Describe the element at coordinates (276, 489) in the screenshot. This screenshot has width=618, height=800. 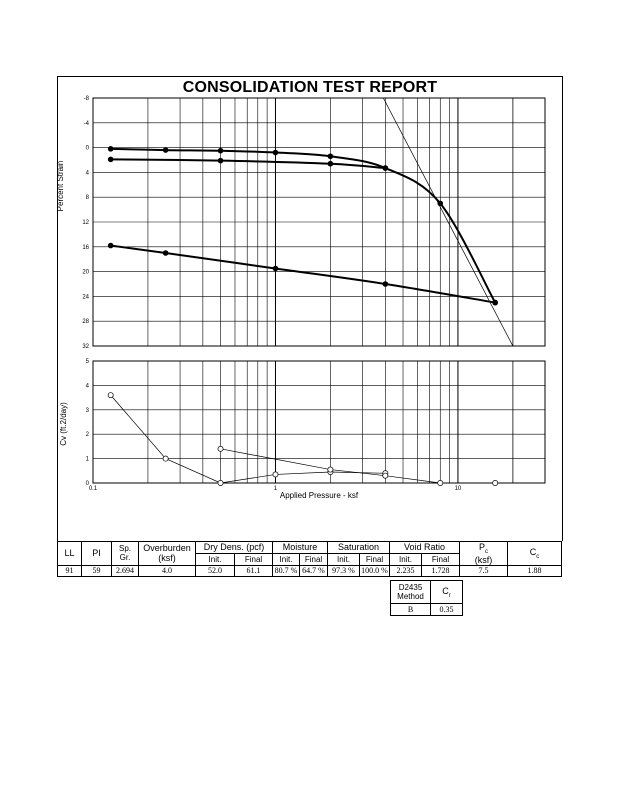
I see `x-tick-label: 1` at that location.